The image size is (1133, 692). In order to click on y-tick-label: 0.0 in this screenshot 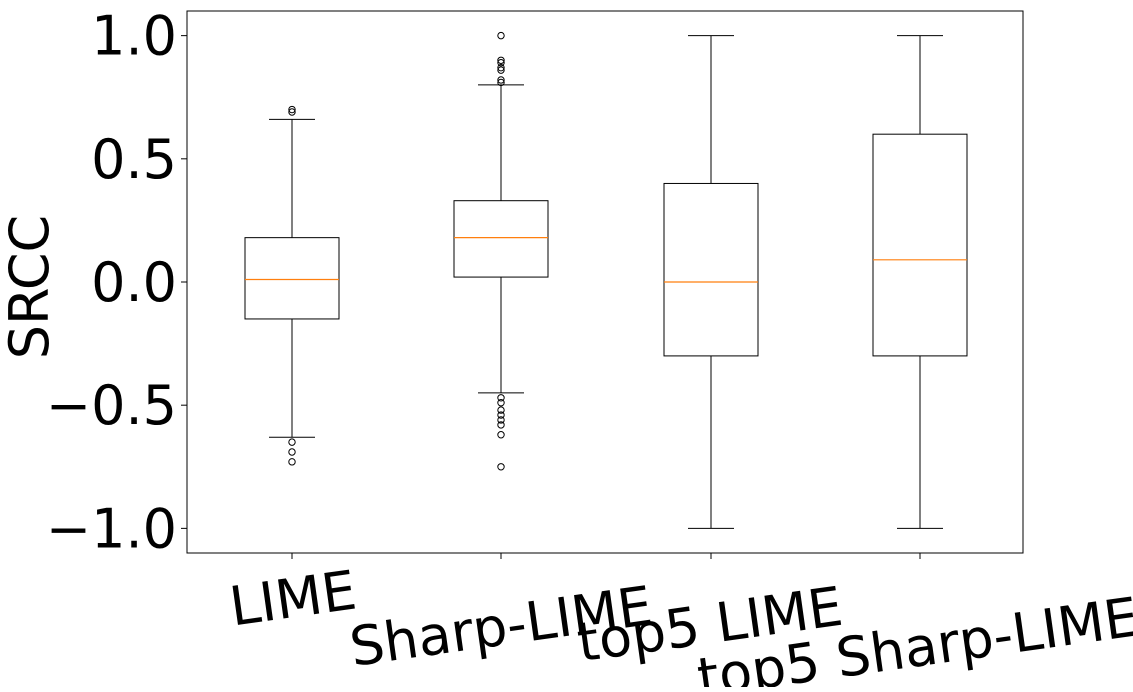, I will do `click(134, 282)`.